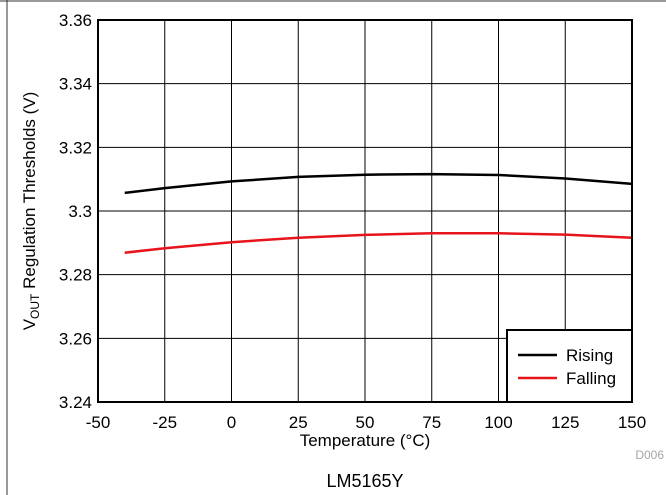 Image resolution: width=666 pixels, height=495 pixels. I want to click on legend-label-falling: Falling, so click(591, 378).